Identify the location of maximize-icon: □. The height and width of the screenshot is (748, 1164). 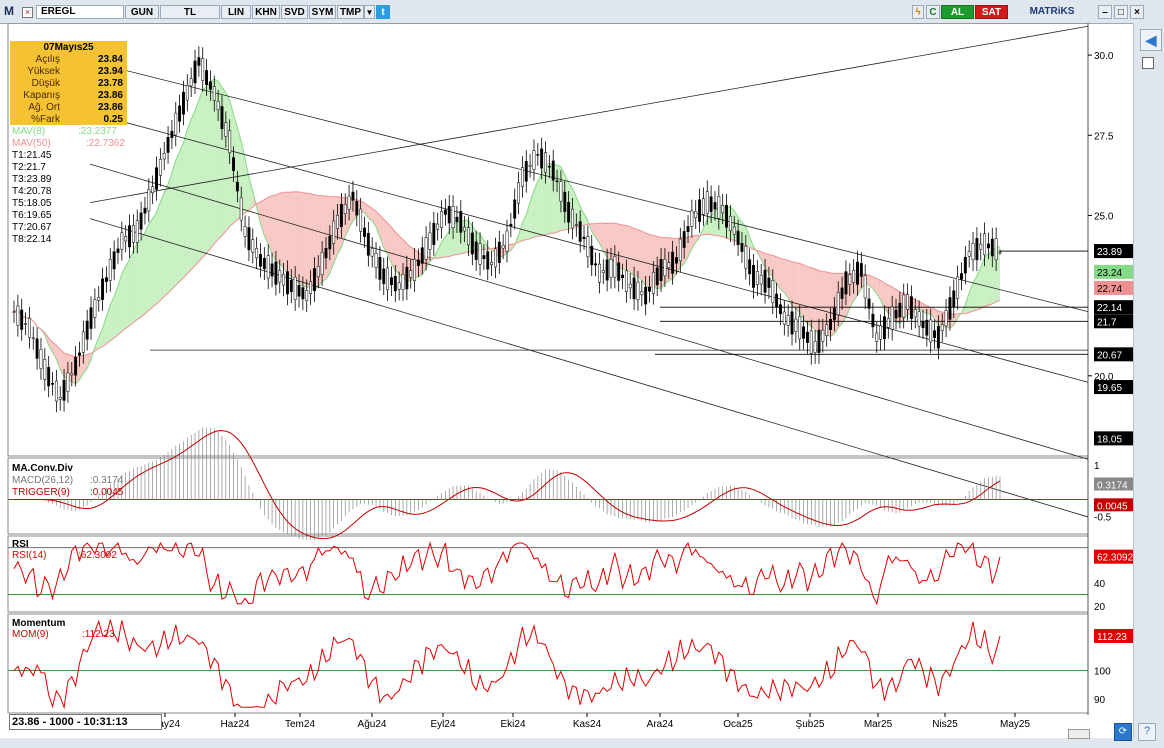
(1121, 12).